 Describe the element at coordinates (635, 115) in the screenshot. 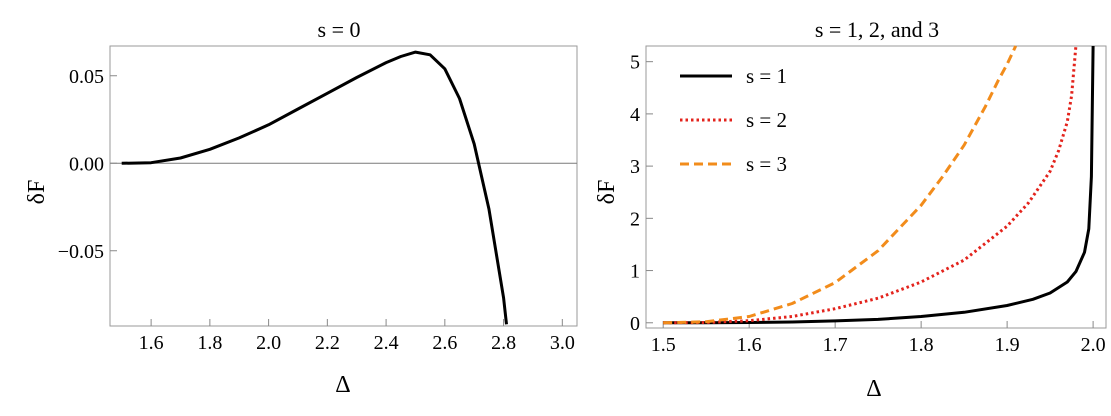

I see `y-tick-label: 4` at that location.